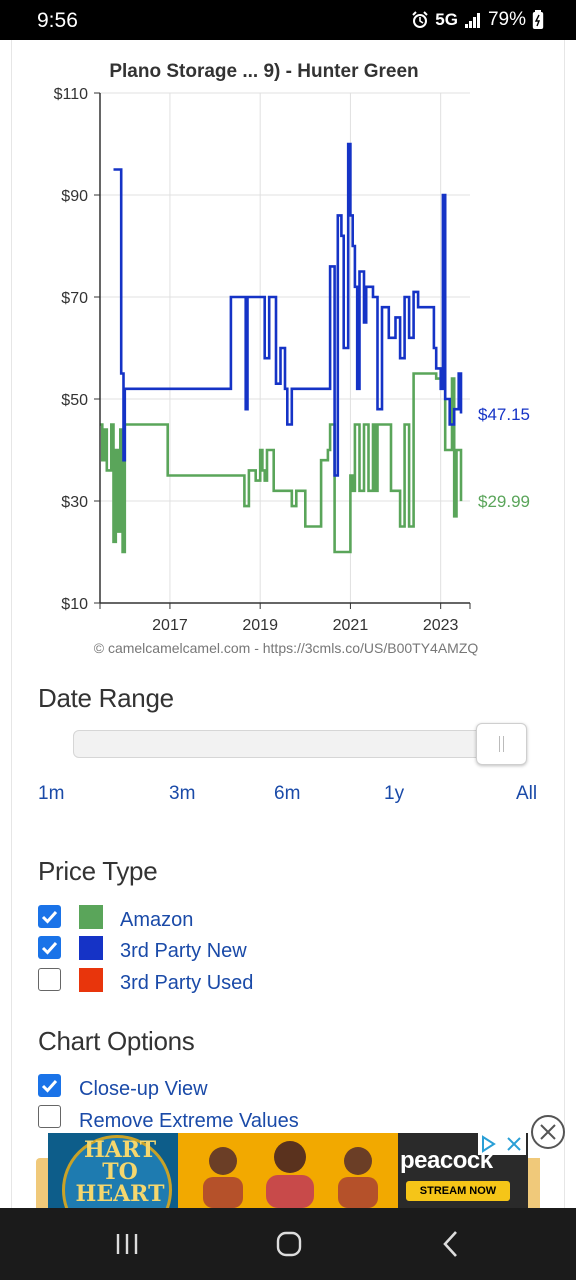 Image resolution: width=576 pixels, height=1280 pixels. What do you see at coordinates (74, 502) in the screenshot?
I see `y-tick-label: $30` at bounding box center [74, 502].